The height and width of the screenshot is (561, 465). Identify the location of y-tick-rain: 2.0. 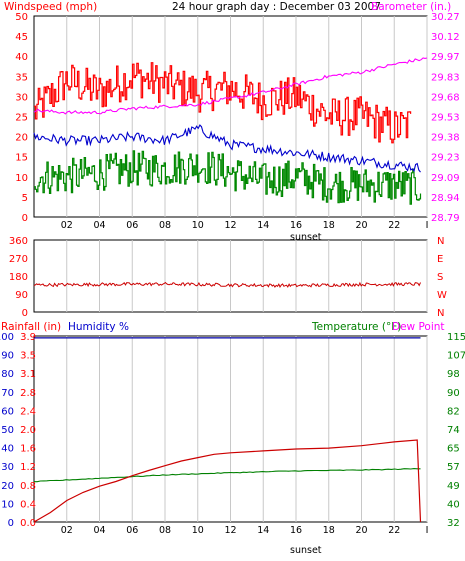
(28, 430).